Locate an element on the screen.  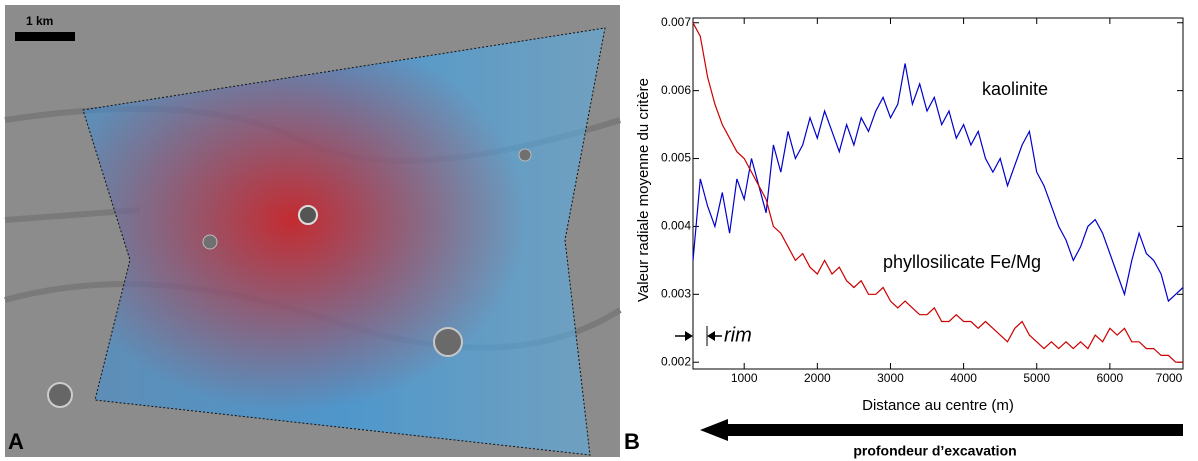
x-tick-label: 5000 is located at coordinates (1036, 378).